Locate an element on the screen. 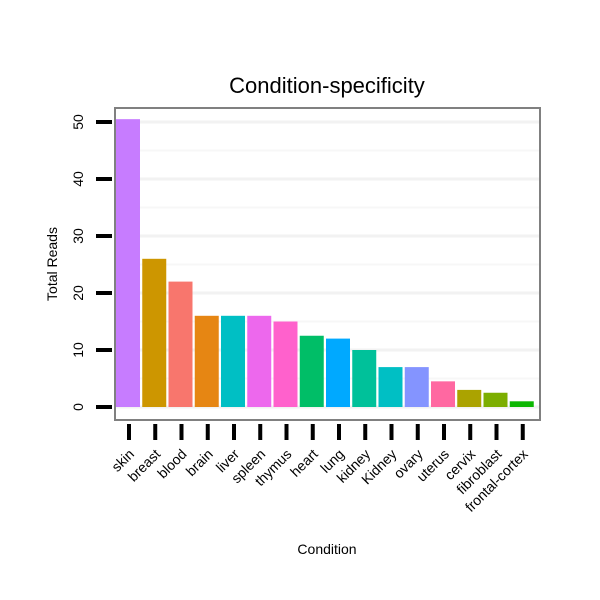 This screenshot has height=600, width=600. bar-heart is located at coordinates (311, 371).